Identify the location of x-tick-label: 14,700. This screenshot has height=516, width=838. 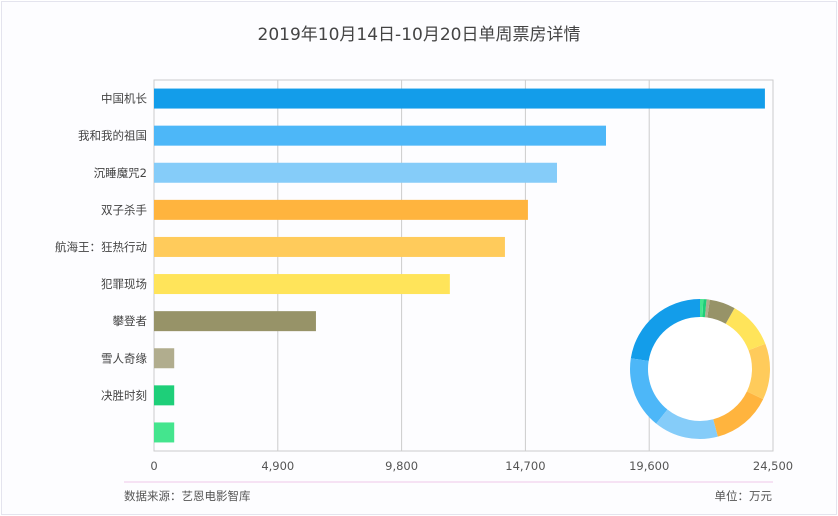
(525, 466).